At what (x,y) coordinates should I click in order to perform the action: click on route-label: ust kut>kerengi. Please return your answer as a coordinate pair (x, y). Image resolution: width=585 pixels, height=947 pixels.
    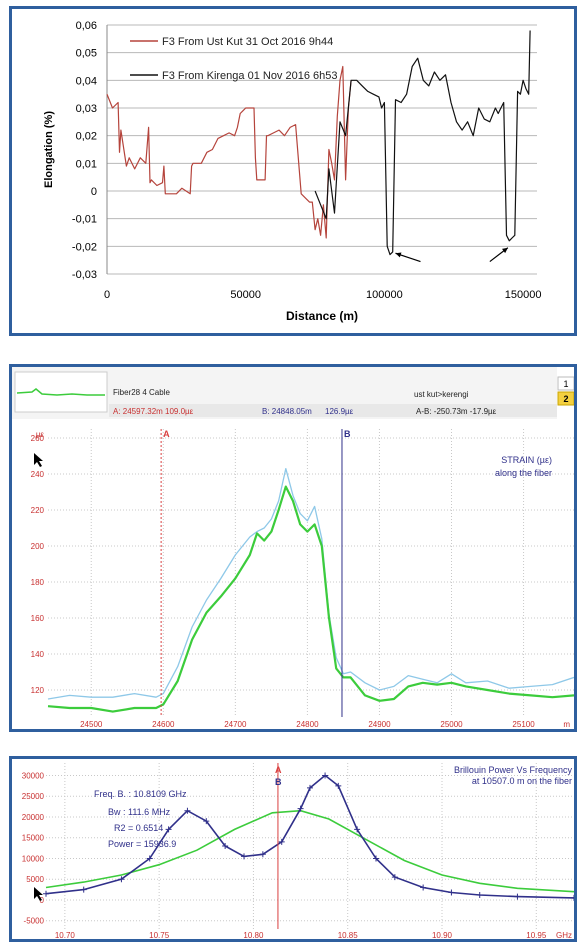
    Looking at the image, I should click on (441, 394).